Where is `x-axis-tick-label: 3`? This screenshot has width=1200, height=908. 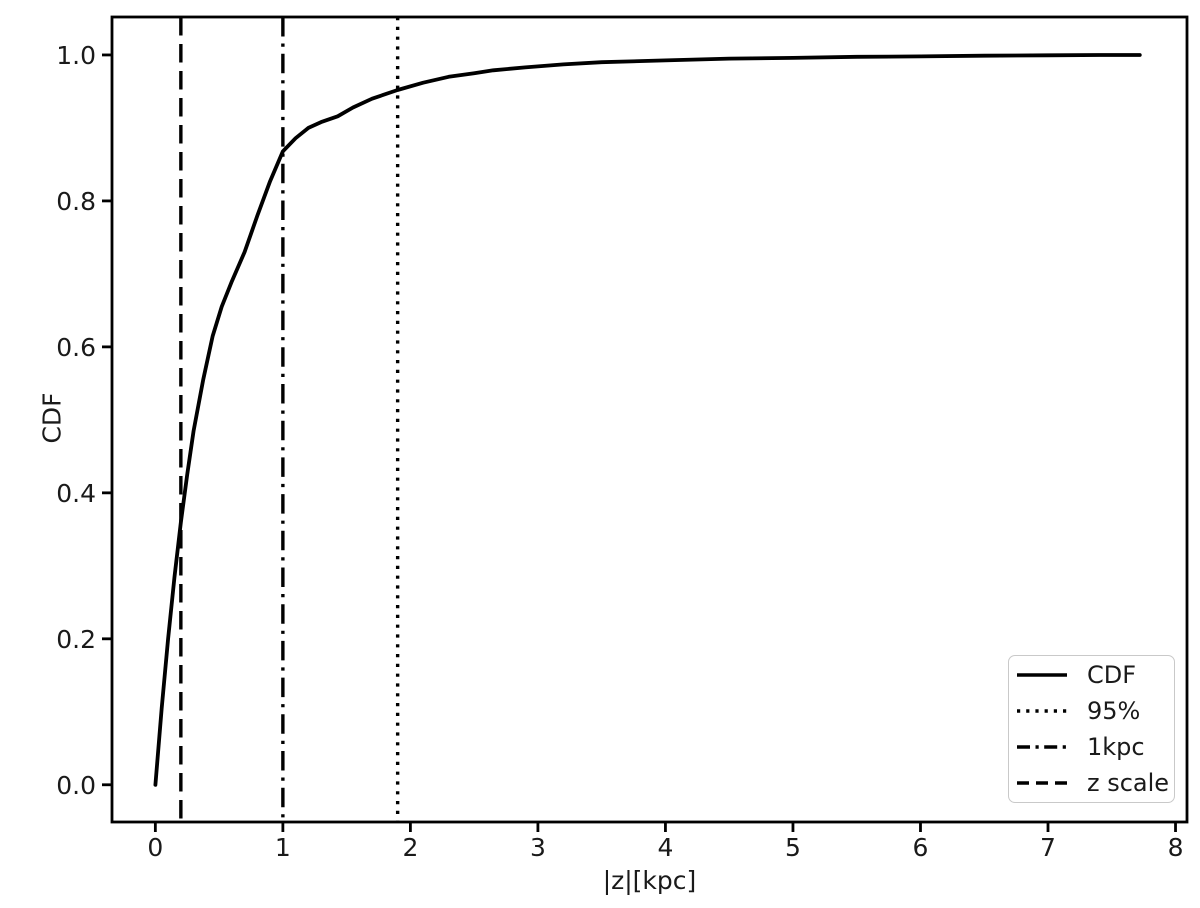 x-axis-tick-label: 3 is located at coordinates (538, 847).